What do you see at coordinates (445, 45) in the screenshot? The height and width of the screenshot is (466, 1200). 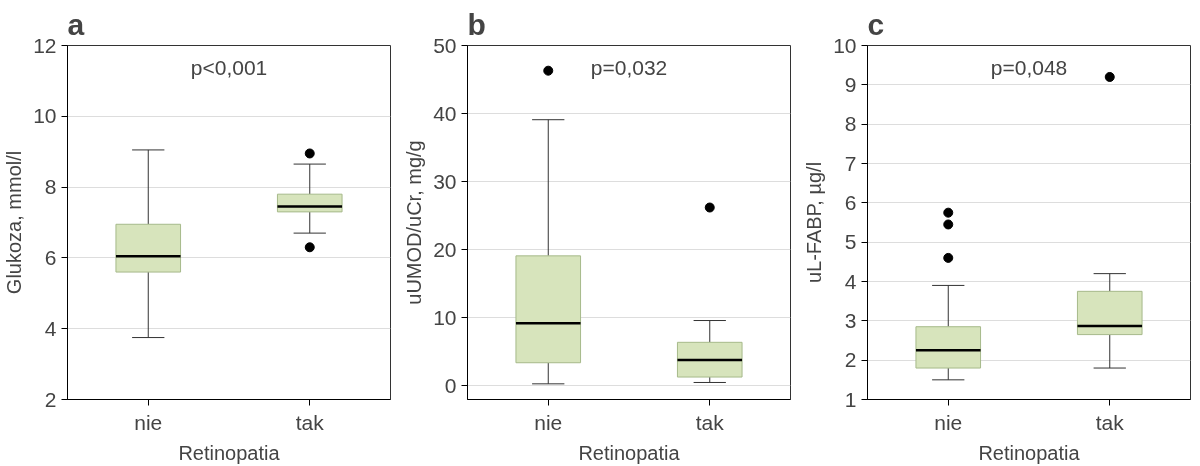 I see `y-tick-label: 50` at bounding box center [445, 45].